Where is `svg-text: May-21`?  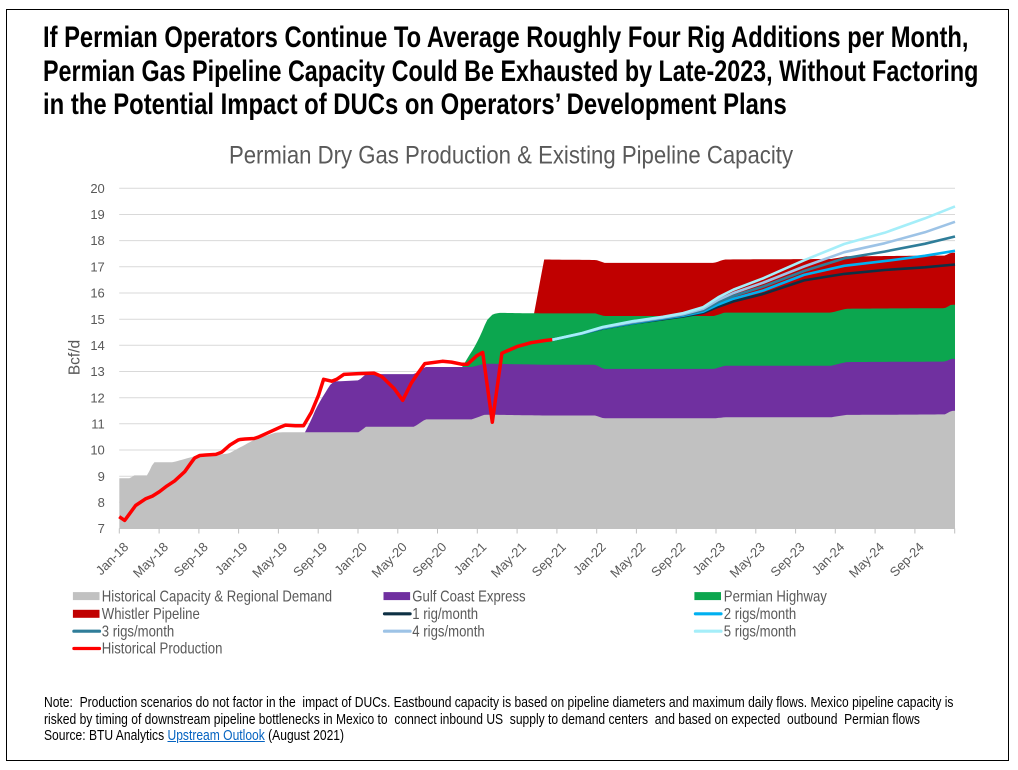 svg-text: May-21 is located at coordinates (508, 559).